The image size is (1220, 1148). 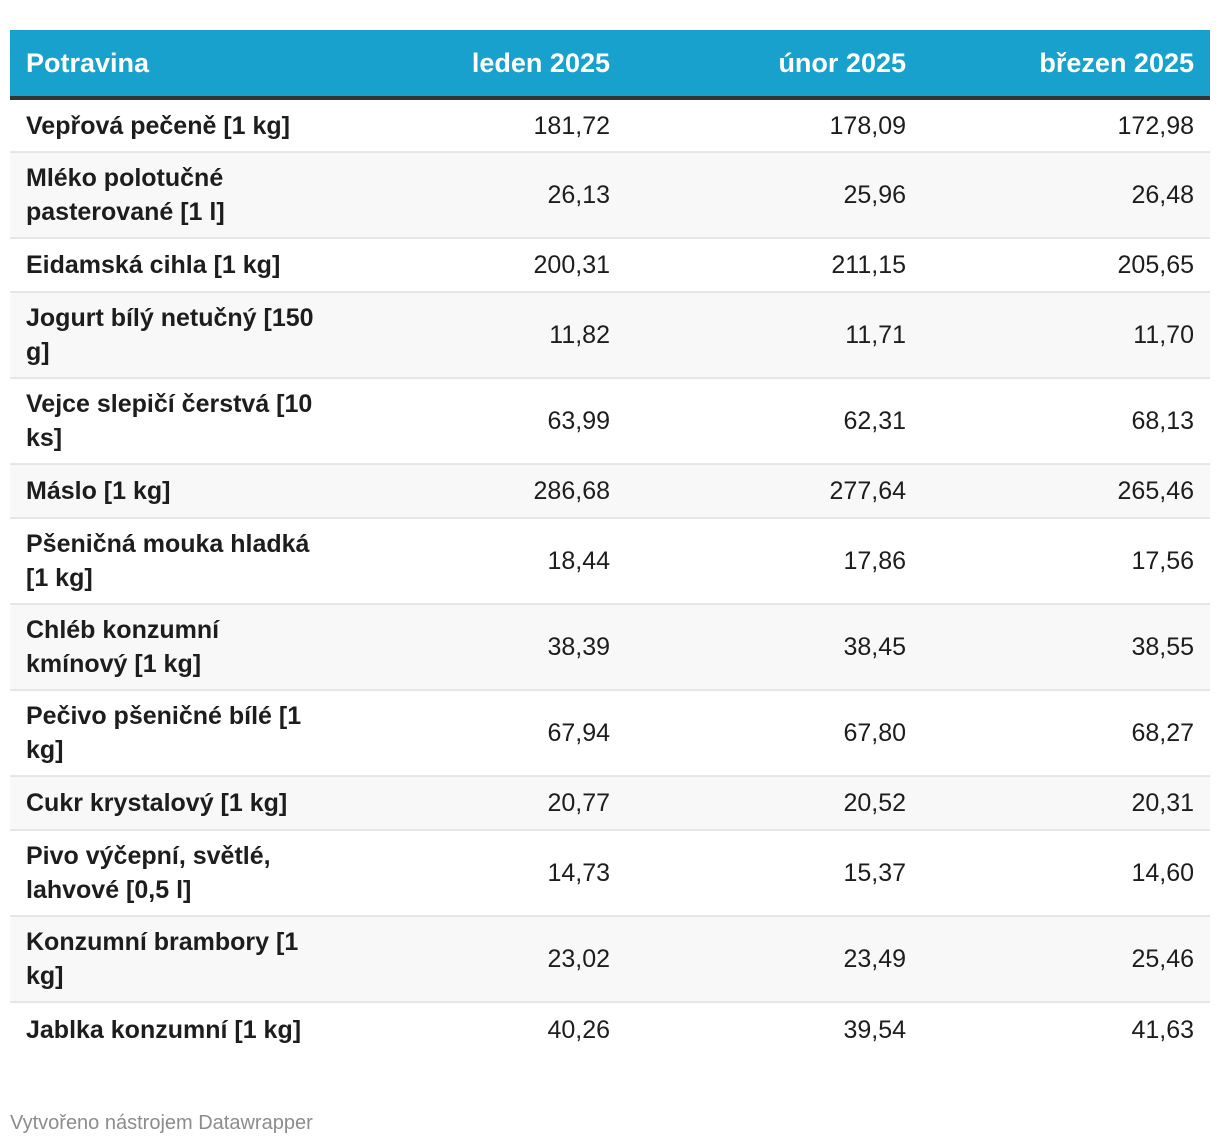 I want to click on price-march: 11,70, so click(x=1066, y=335).